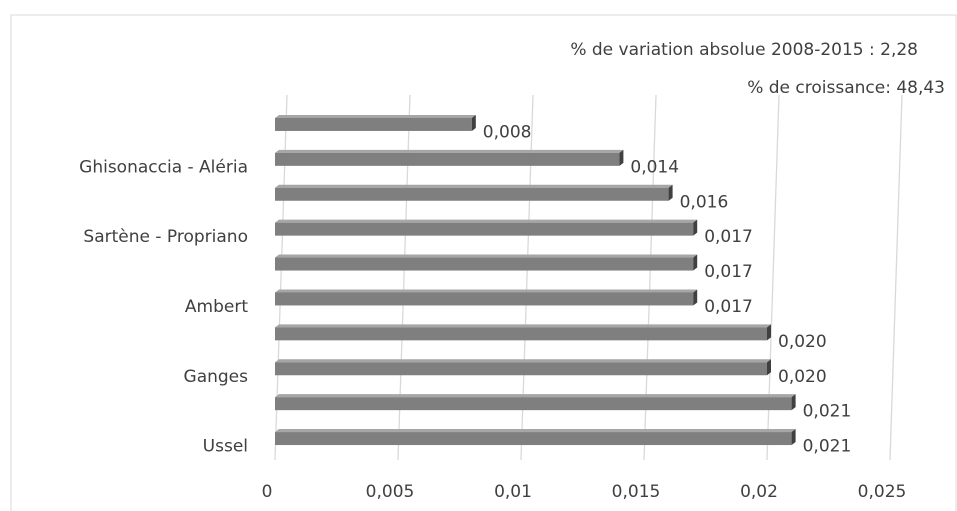 This screenshot has height=511, width=957. Describe the element at coordinates (896, 277) in the screenshot. I see `grid-line` at that location.